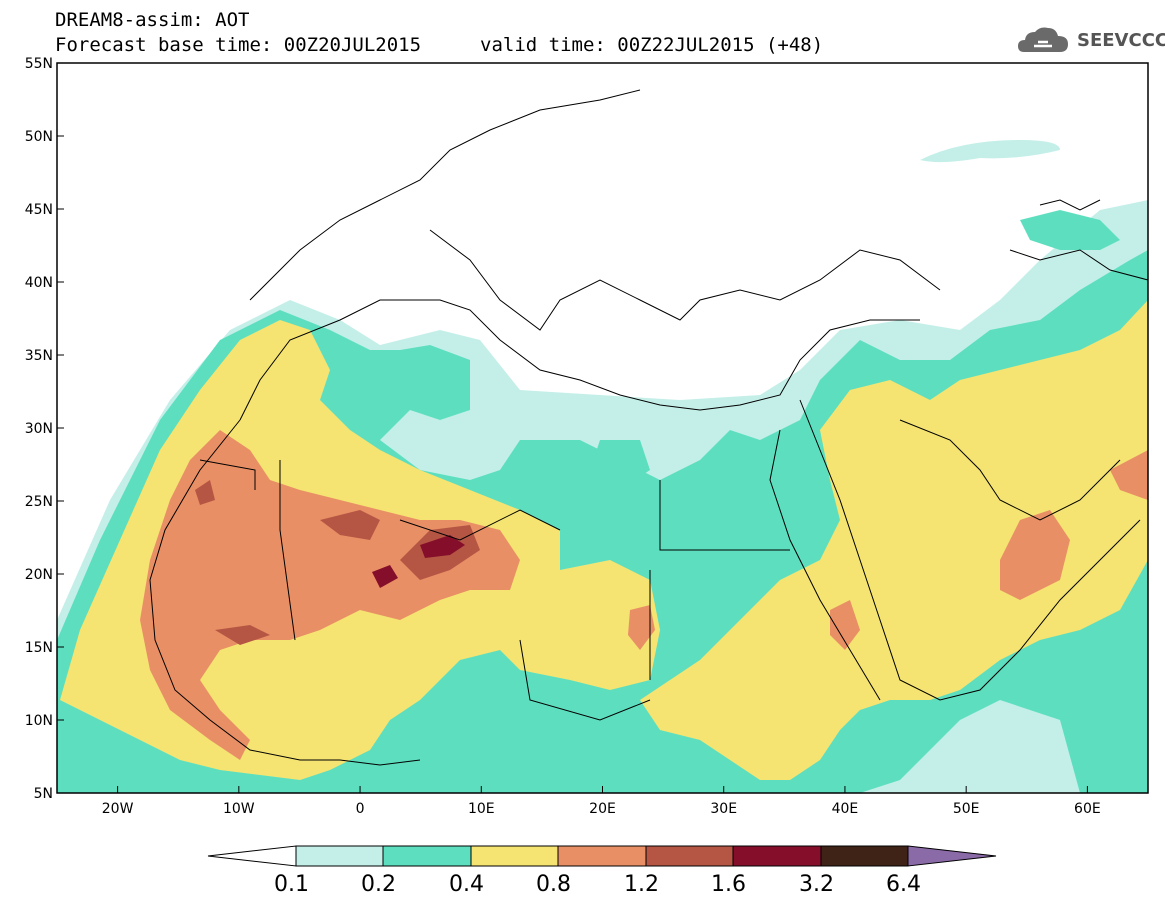 The height and width of the screenshot is (905, 1165). Describe the element at coordinates (39, 356) in the screenshot. I see `lat-tick-label: 35N` at that location.